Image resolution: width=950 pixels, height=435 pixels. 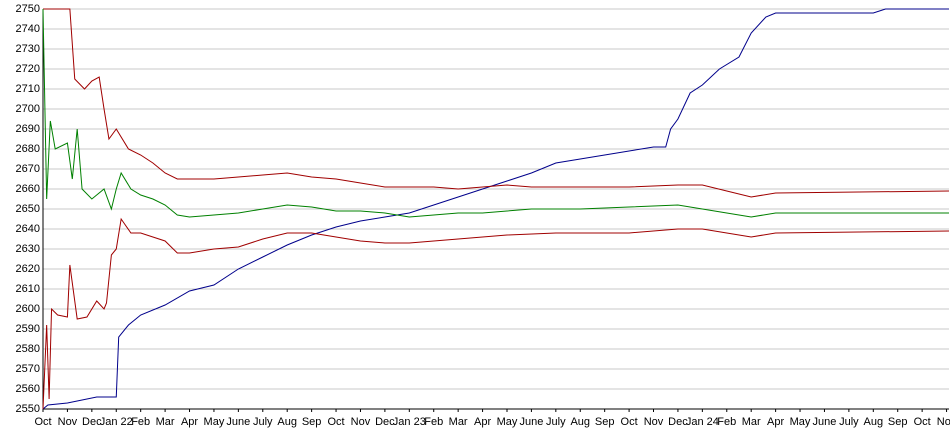 What do you see at coordinates (28, 409) in the screenshot?
I see `y-tick-label: 2550` at bounding box center [28, 409].